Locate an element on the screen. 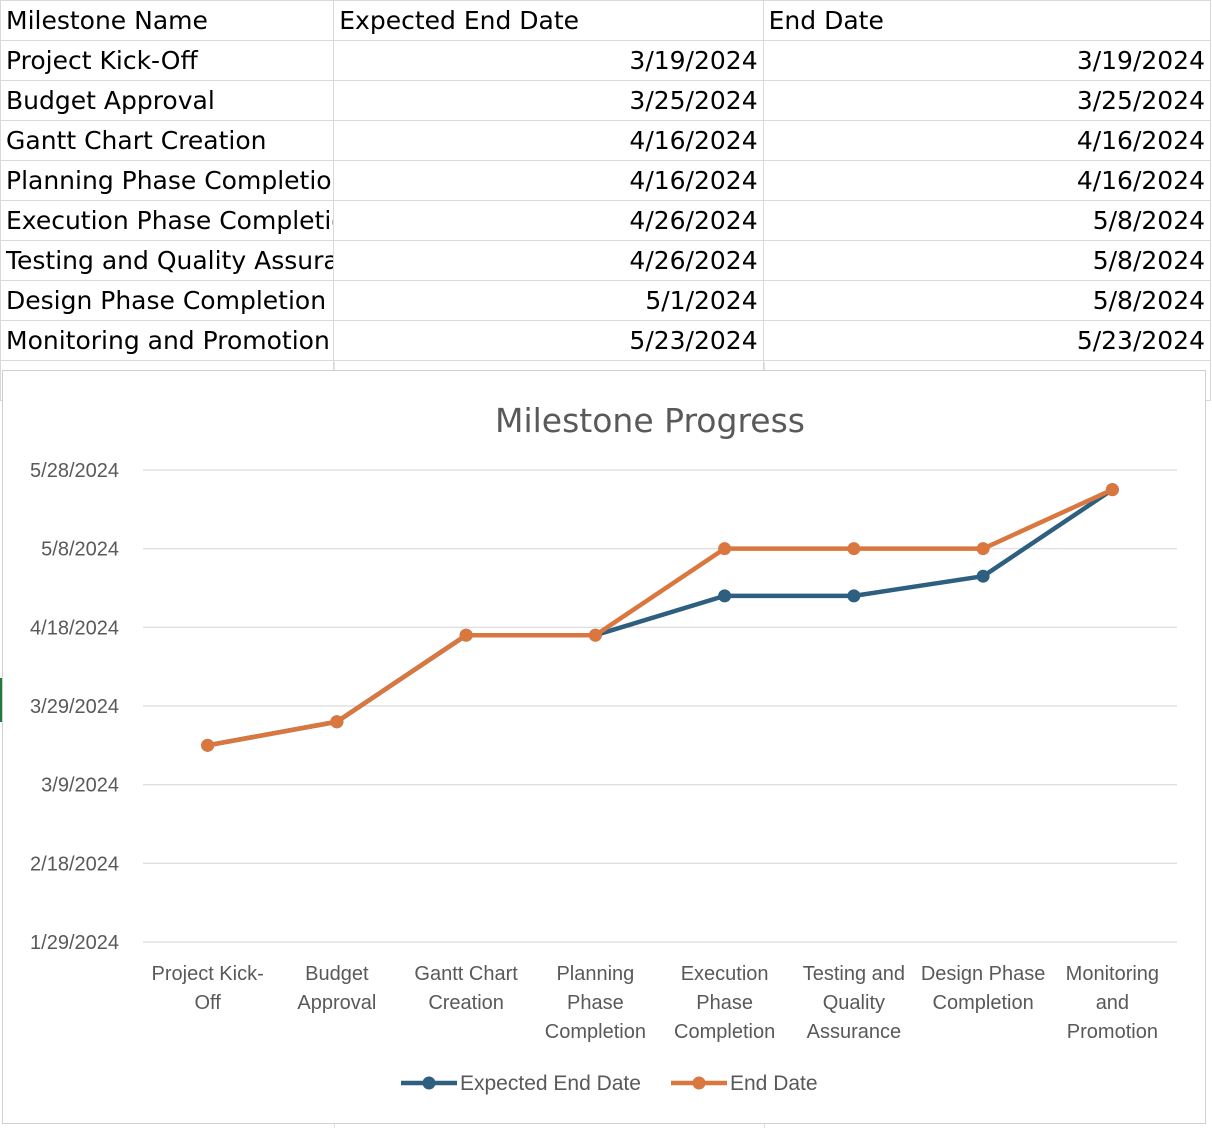 The image size is (1212, 1128). header-cell: End Date is located at coordinates (987, 20).